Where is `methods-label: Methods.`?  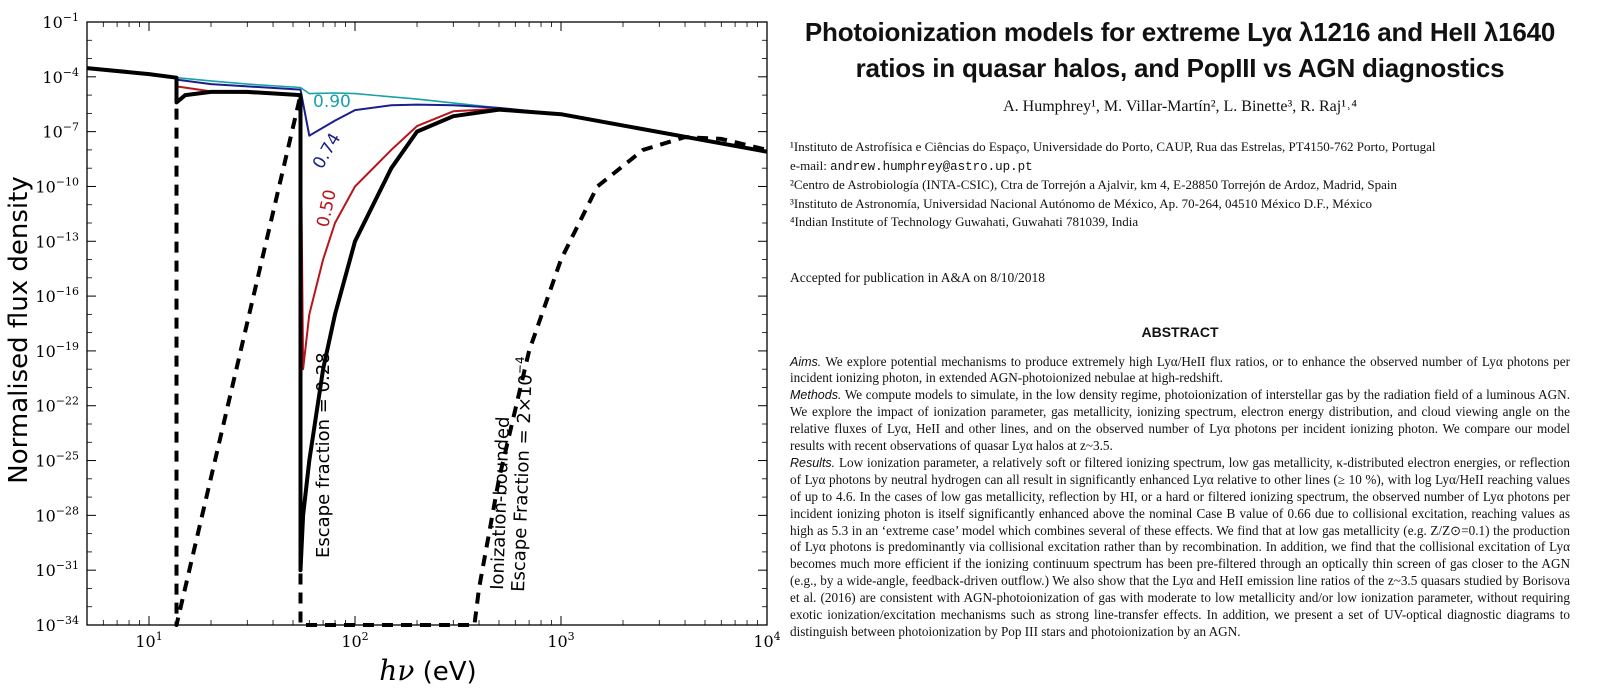 methods-label: Methods. is located at coordinates (816, 395).